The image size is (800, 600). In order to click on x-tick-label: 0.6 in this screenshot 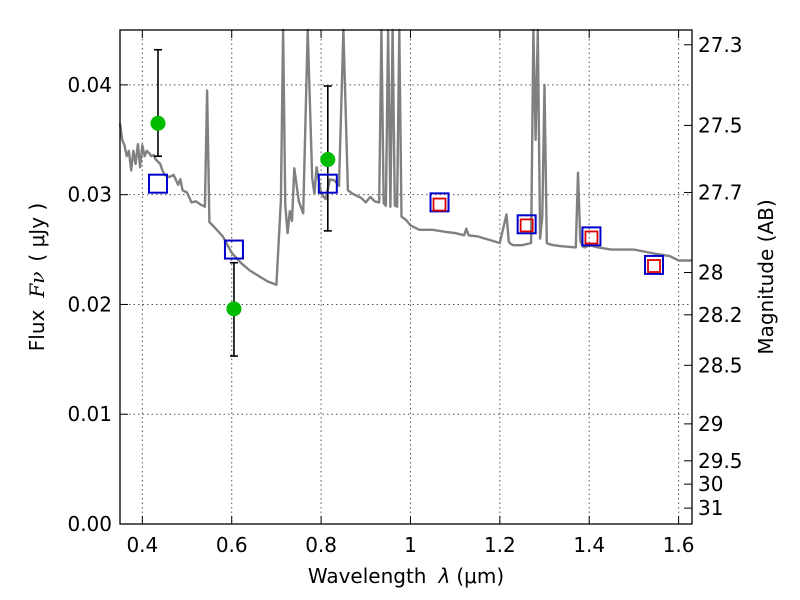, I will do `click(232, 545)`.